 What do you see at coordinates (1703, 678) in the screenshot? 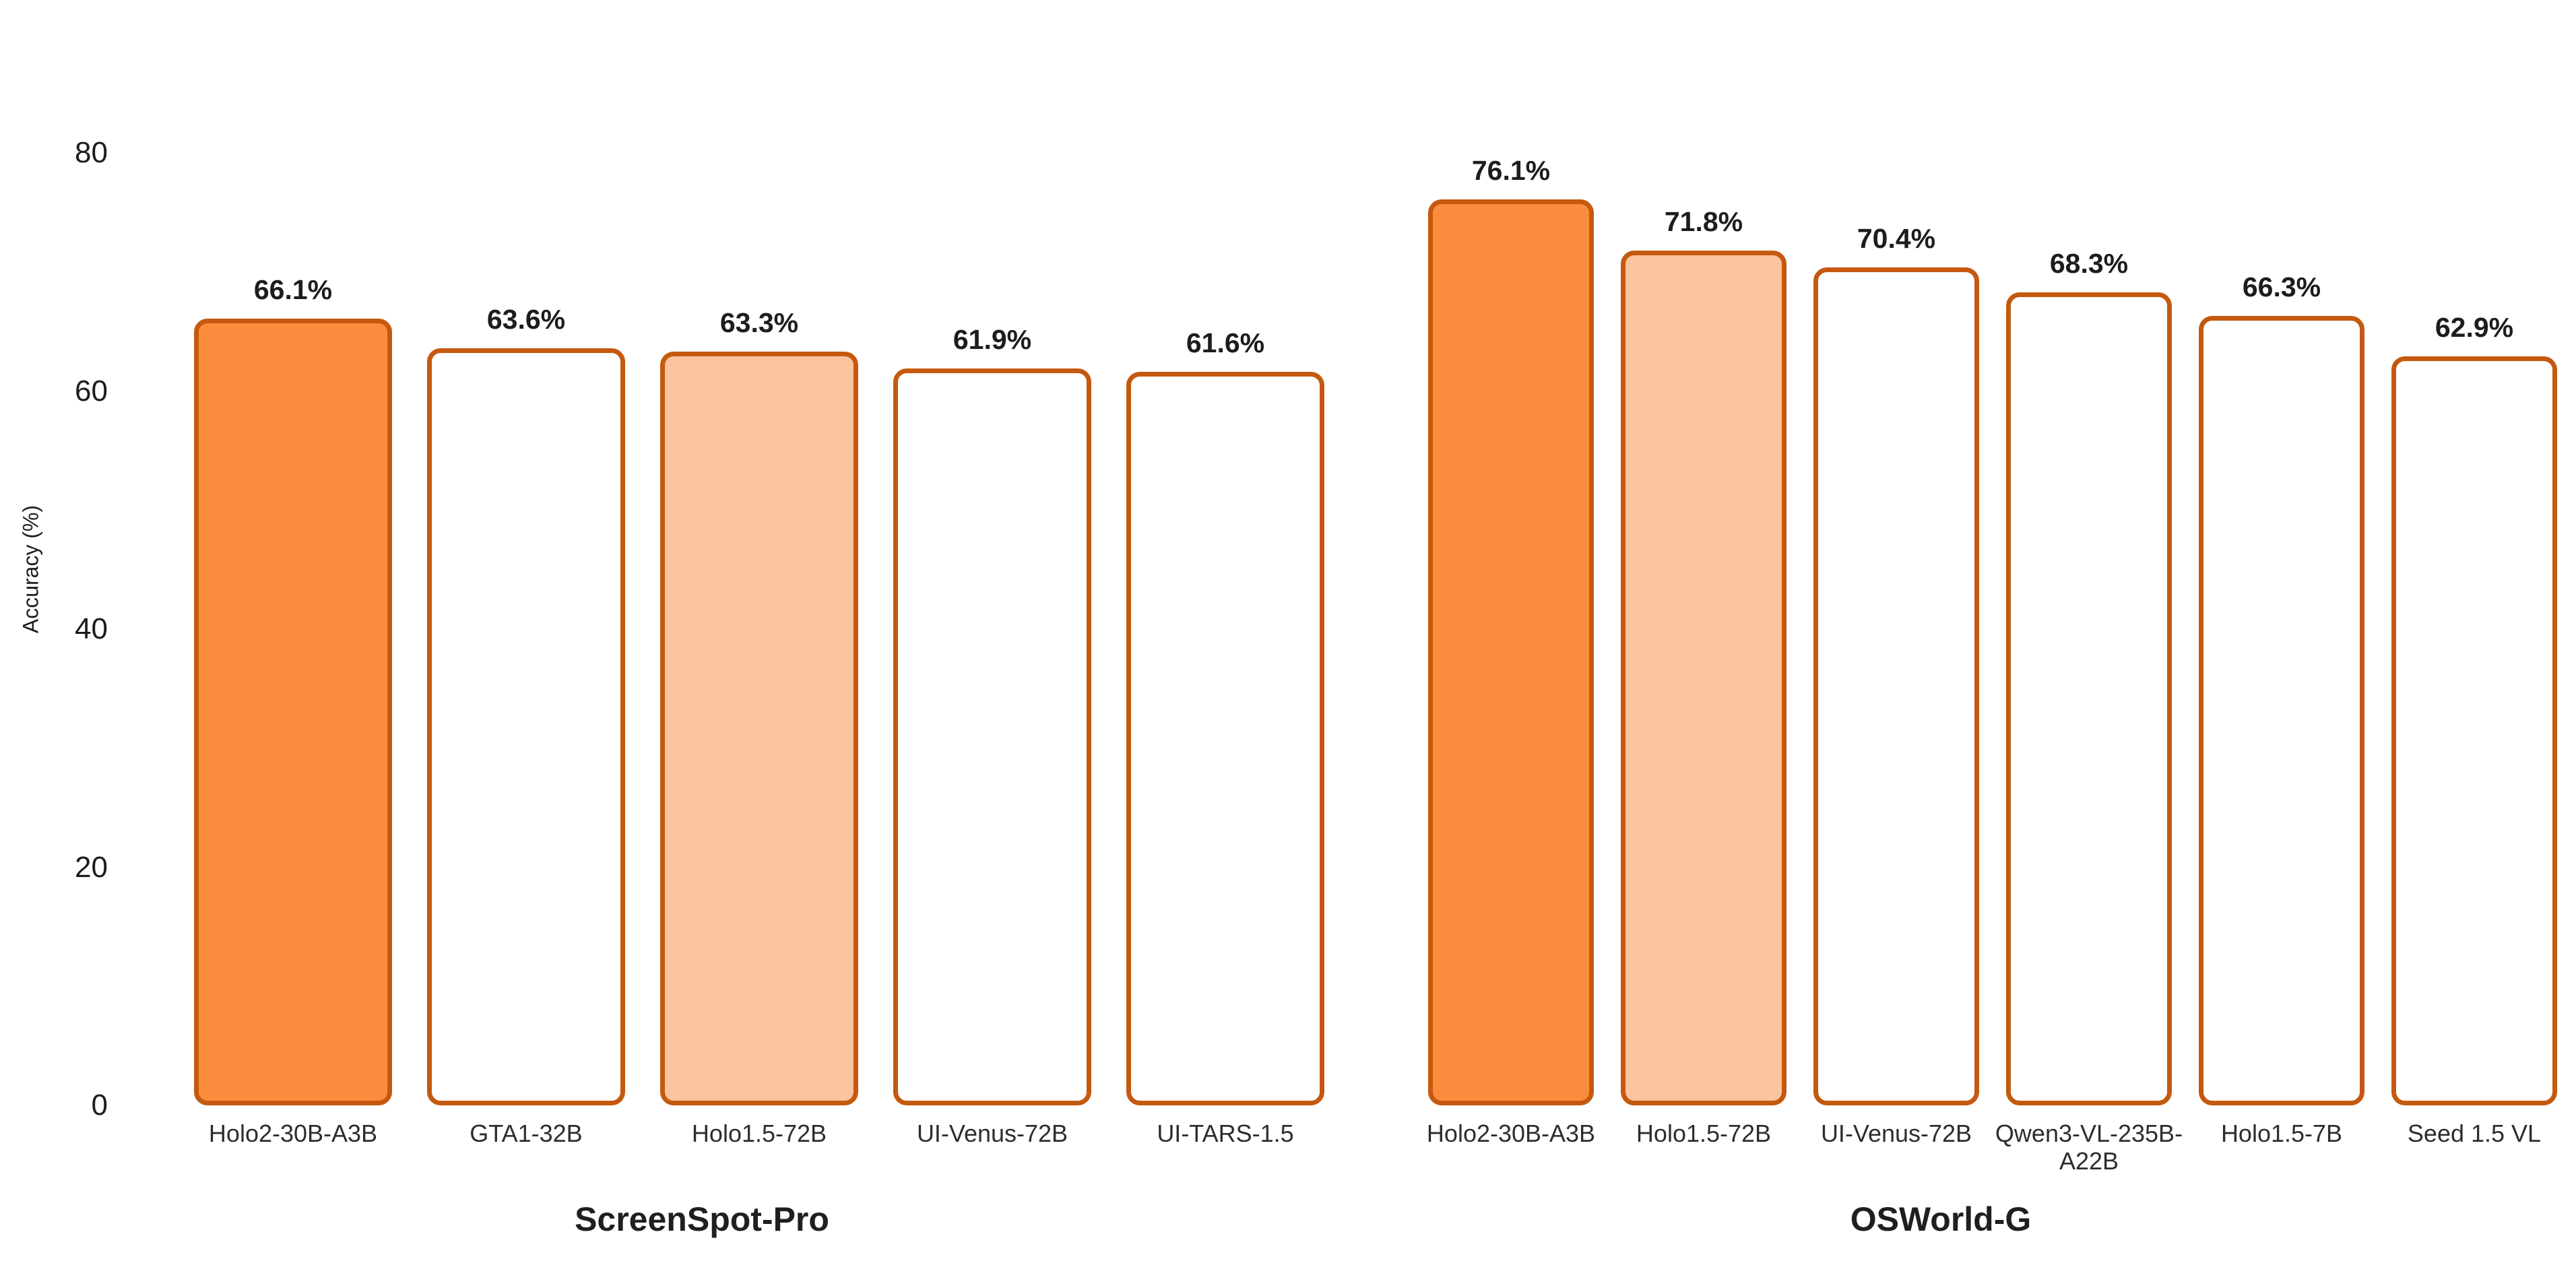
I see `bar-osworld-g-holo1-5-72b` at bounding box center [1703, 678].